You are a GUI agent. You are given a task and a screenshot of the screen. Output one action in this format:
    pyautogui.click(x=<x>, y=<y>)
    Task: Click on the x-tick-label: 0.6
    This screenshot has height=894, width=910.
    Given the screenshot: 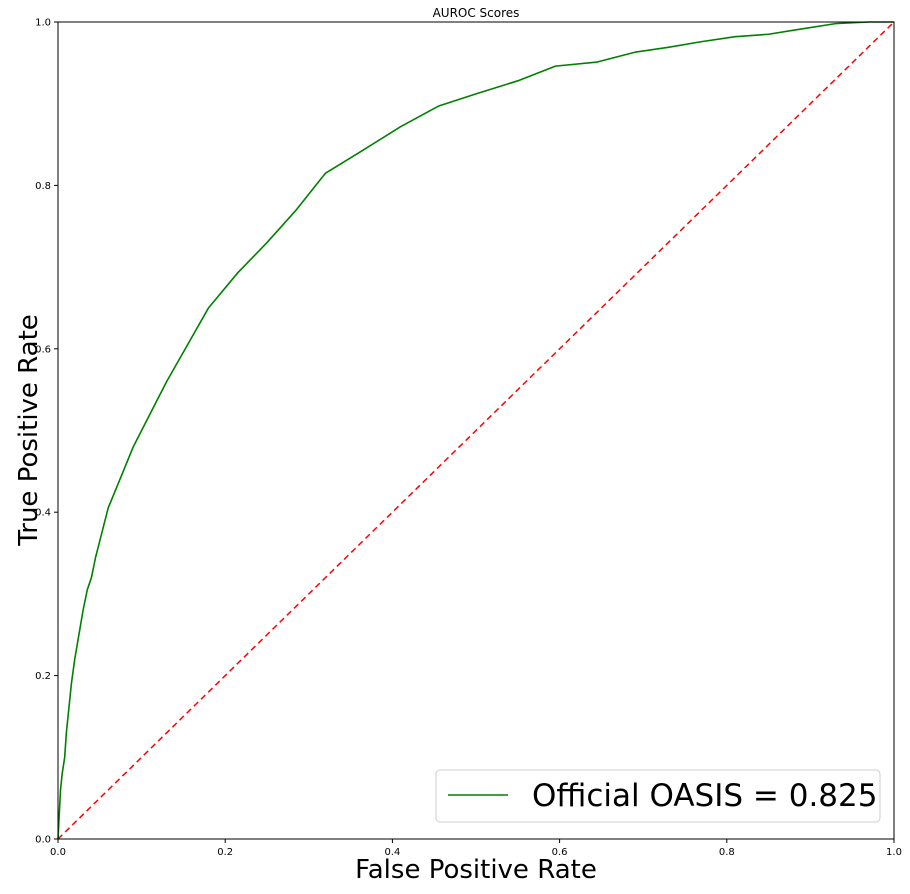 What is the action you would take?
    pyautogui.click(x=560, y=852)
    